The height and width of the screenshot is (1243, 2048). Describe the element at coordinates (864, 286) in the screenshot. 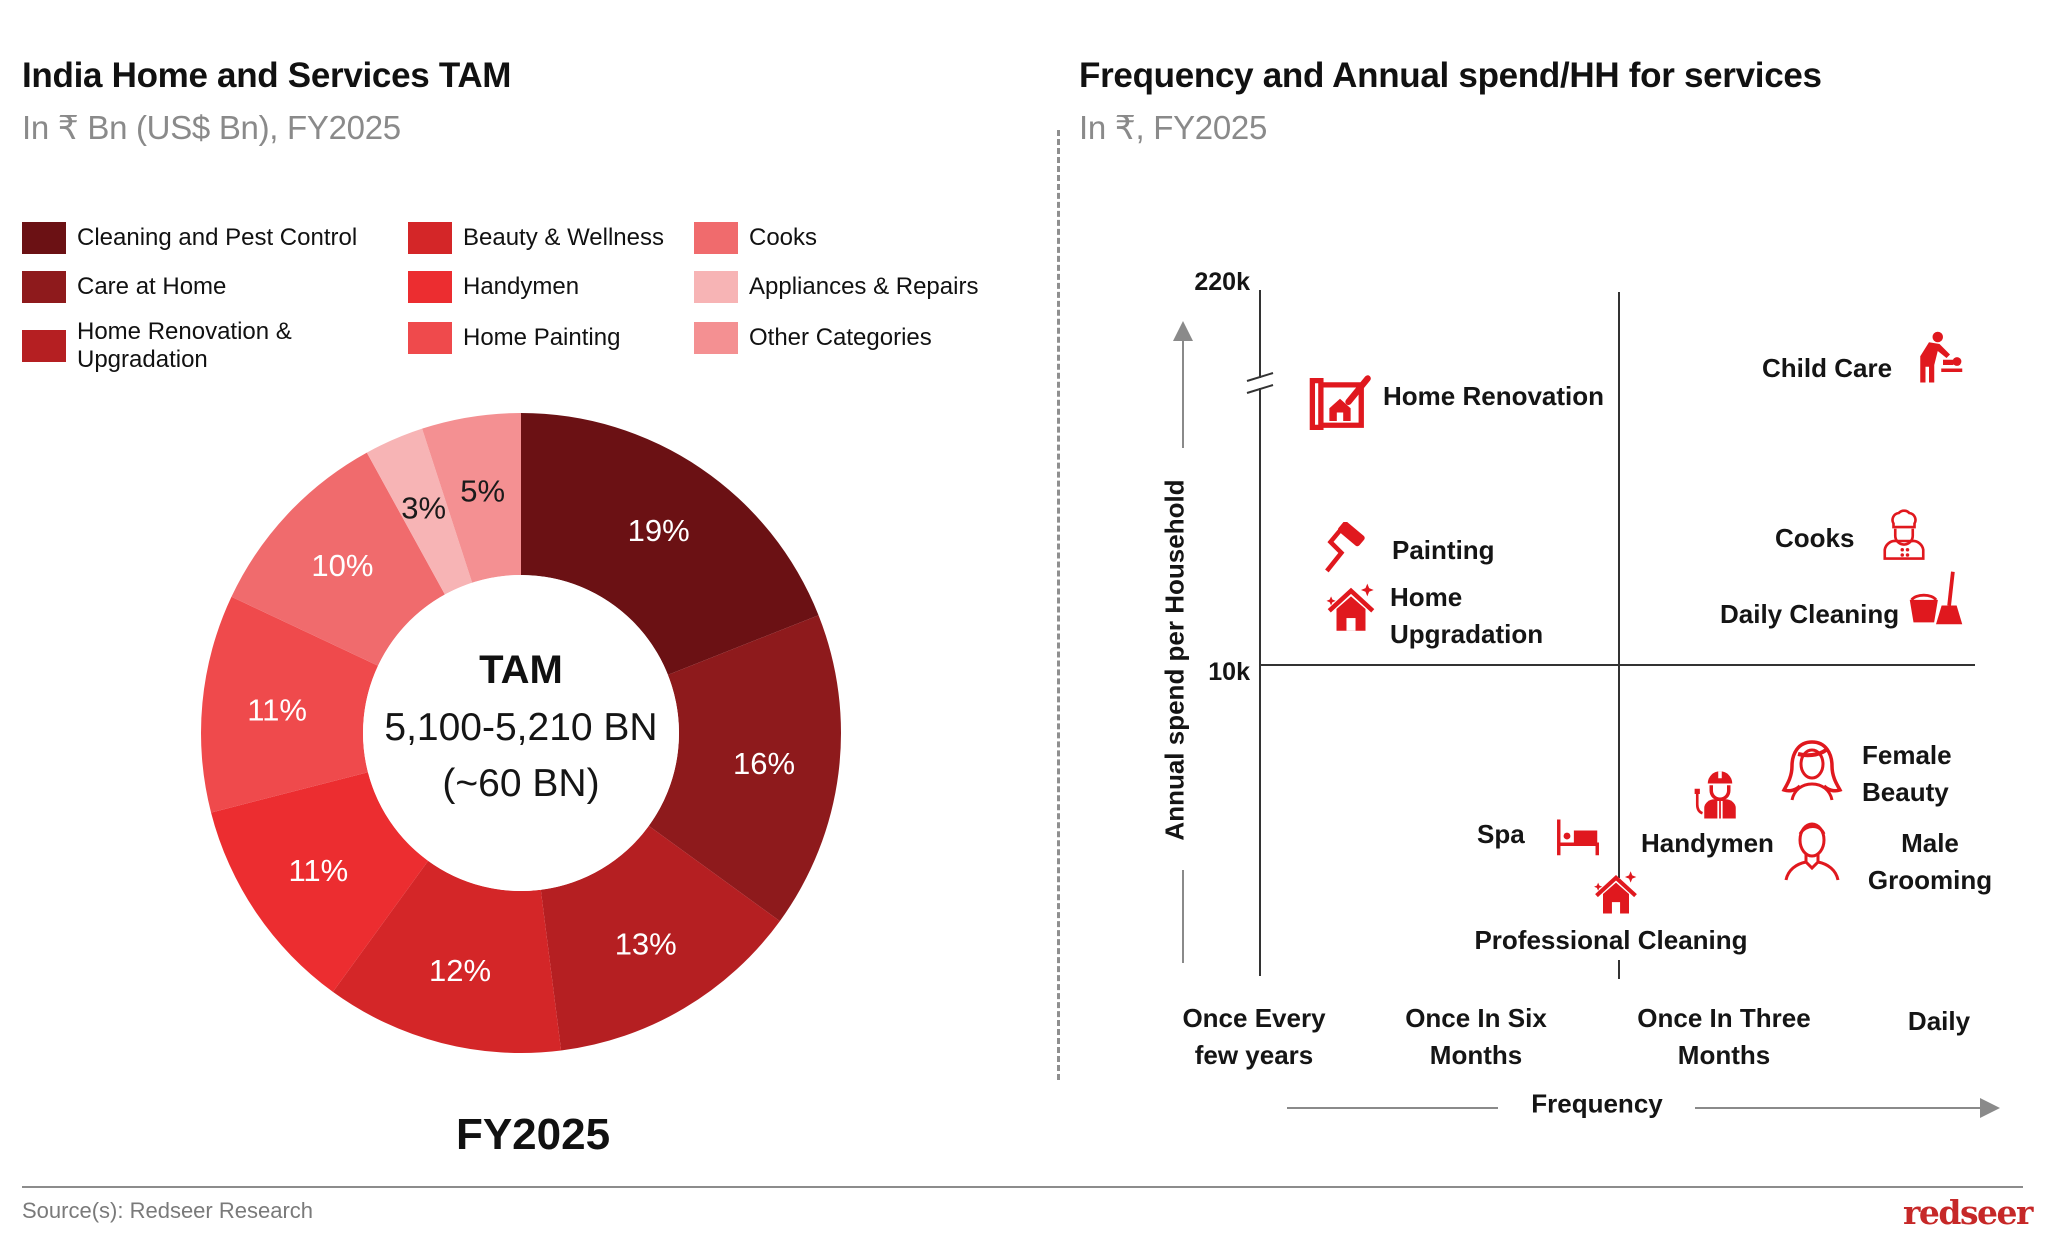

I see `legend-label: Appliances & Repairs` at that location.